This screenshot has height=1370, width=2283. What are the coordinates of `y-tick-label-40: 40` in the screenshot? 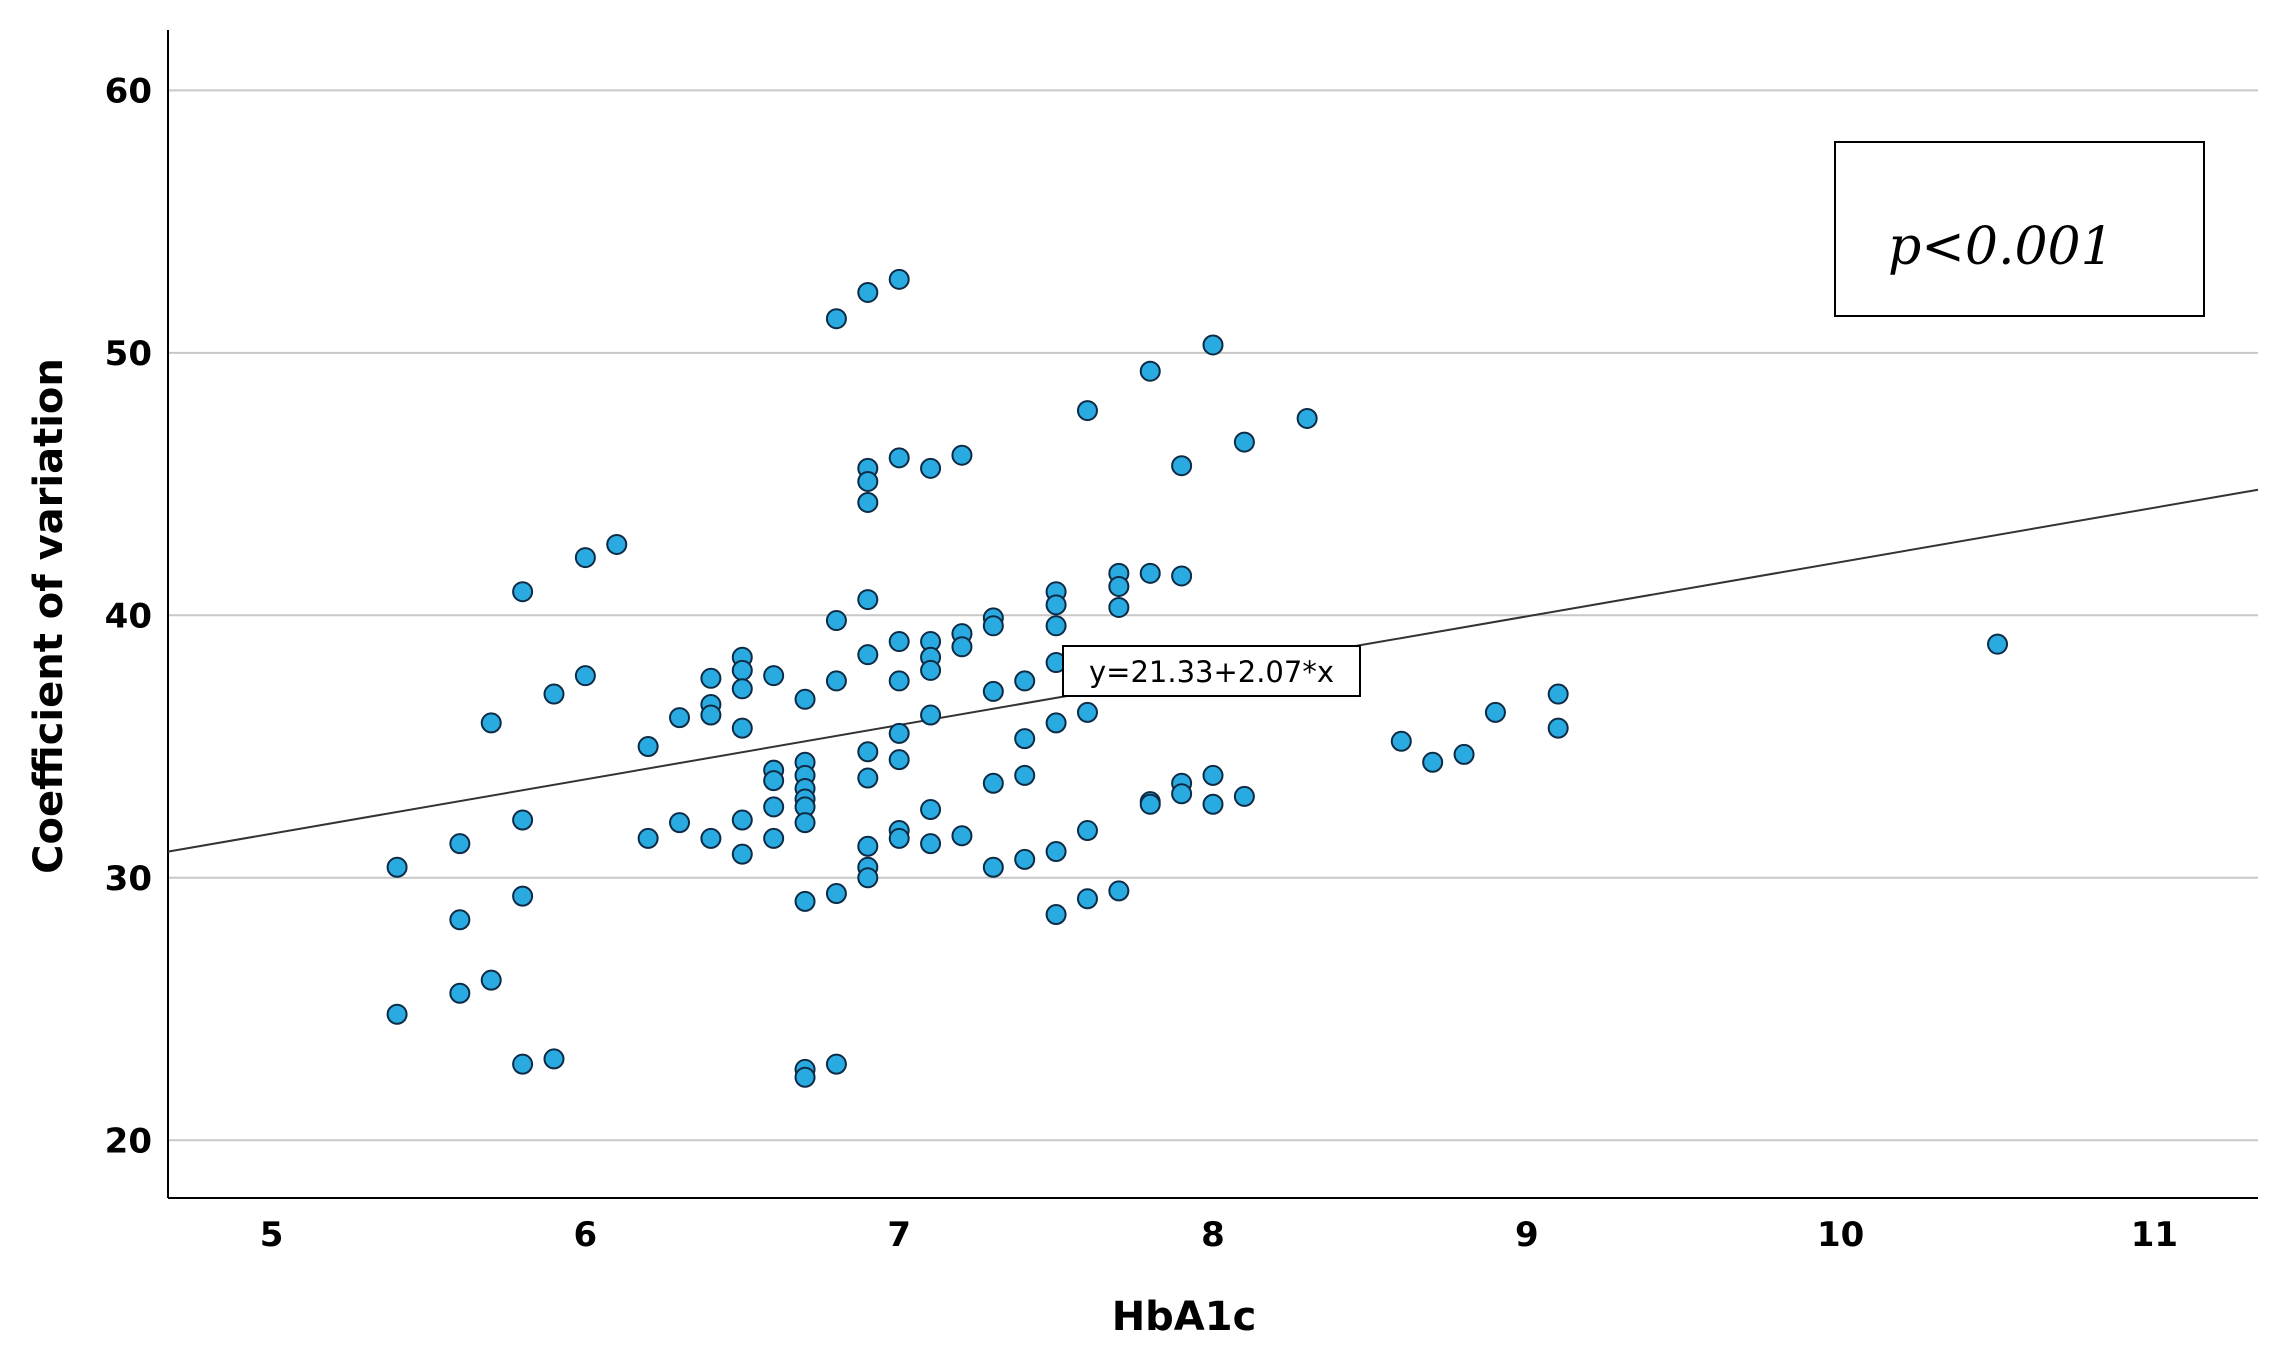 It's located at (128, 616).